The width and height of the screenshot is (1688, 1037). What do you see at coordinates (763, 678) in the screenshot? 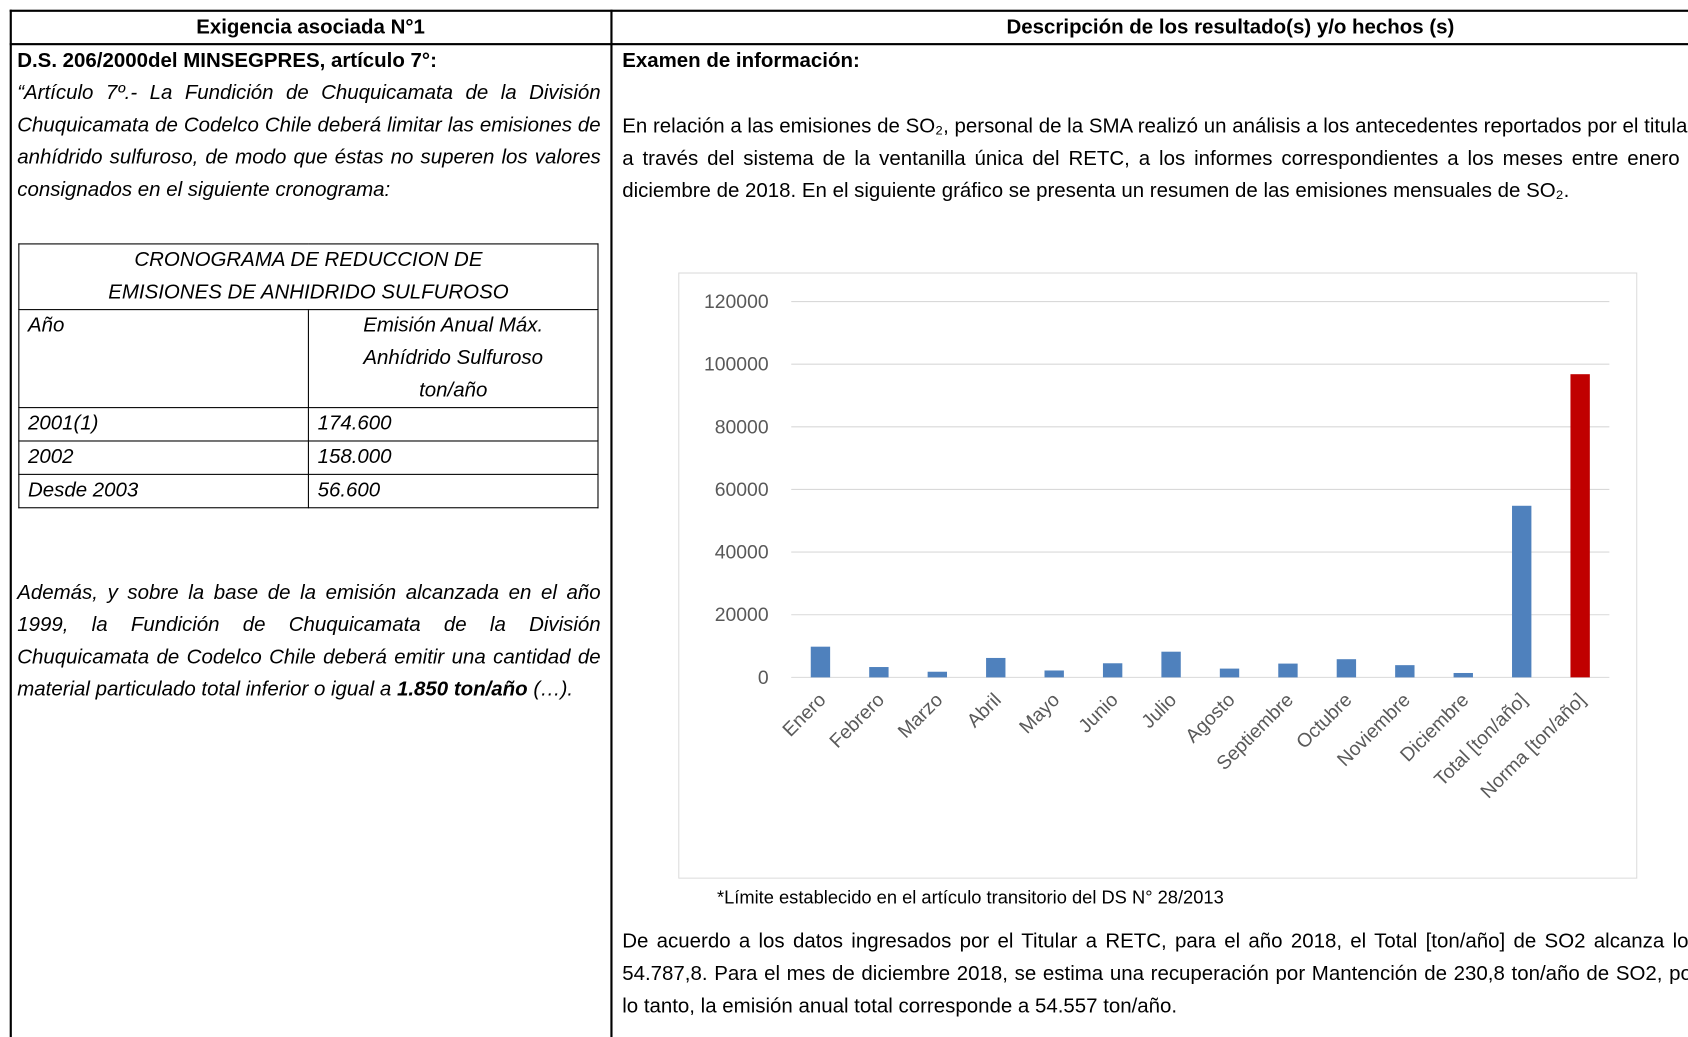
I see `y-tick-label: 0` at bounding box center [763, 678].